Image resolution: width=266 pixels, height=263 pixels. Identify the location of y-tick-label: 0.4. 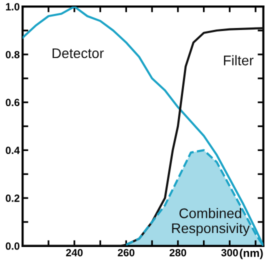
(13, 150).